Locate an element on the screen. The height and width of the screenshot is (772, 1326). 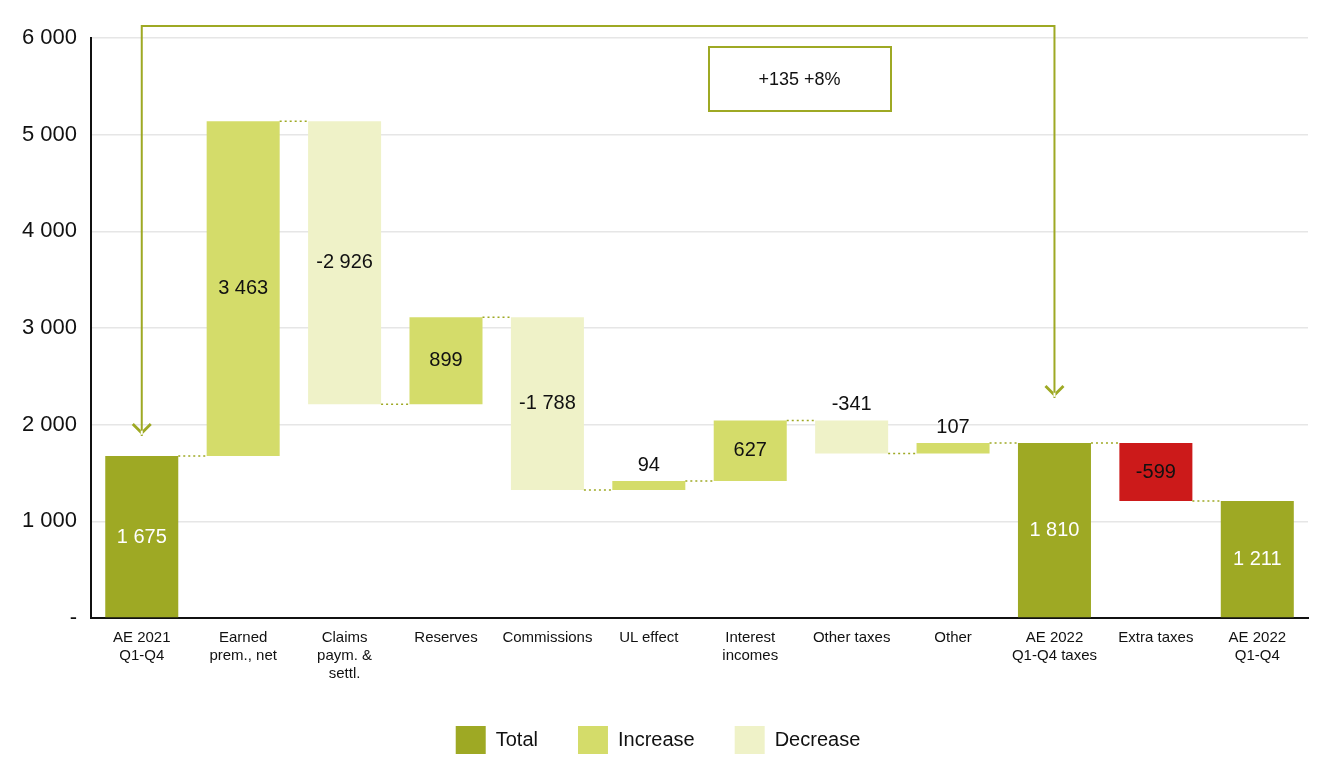
x-tick-label: UL effect is located at coordinates (649, 637).